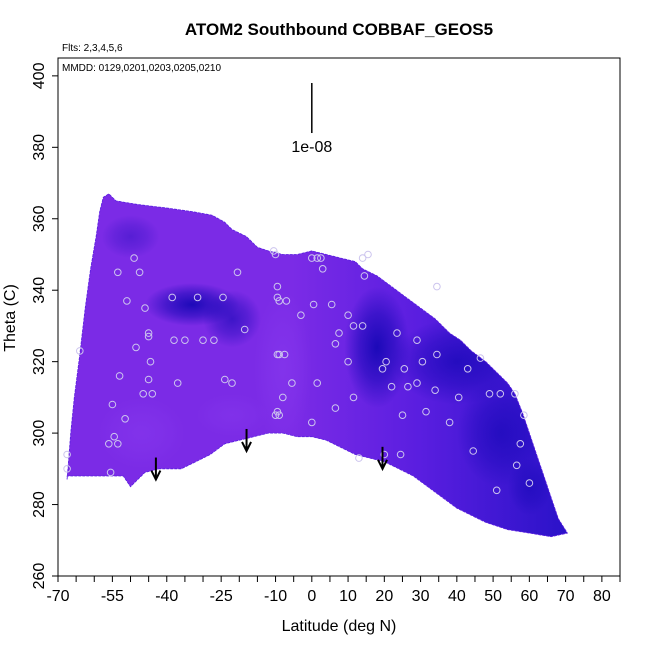  Describe the element at coordinates (275, 596) in the screenshot. I see `x-tick-label: -10` at that location.